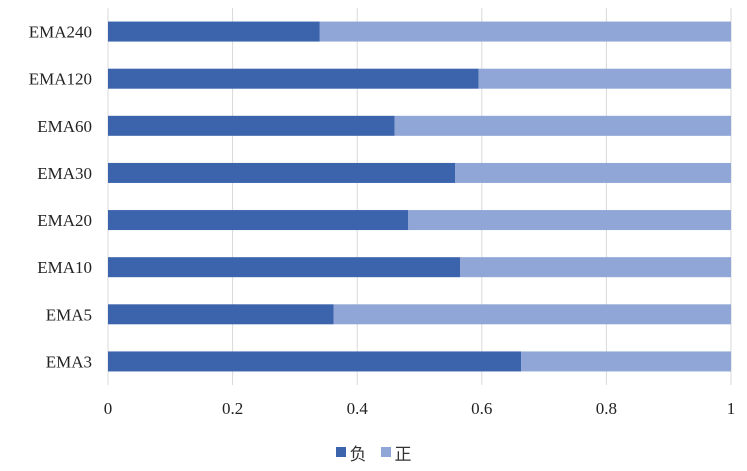  Describe the element at coordinates (60, 197) in the screenshot. I see `y-axis-labels: EMA240 EMA120 EMA60 EMA30 EMA20 EMA10 EMA5 EMA3` at that location.